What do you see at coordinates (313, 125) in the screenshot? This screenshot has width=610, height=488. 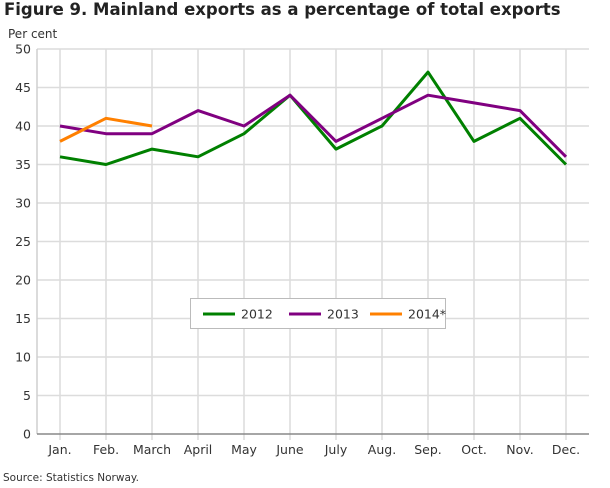 I see `series-line-2013` at bounding box center [313, 125].